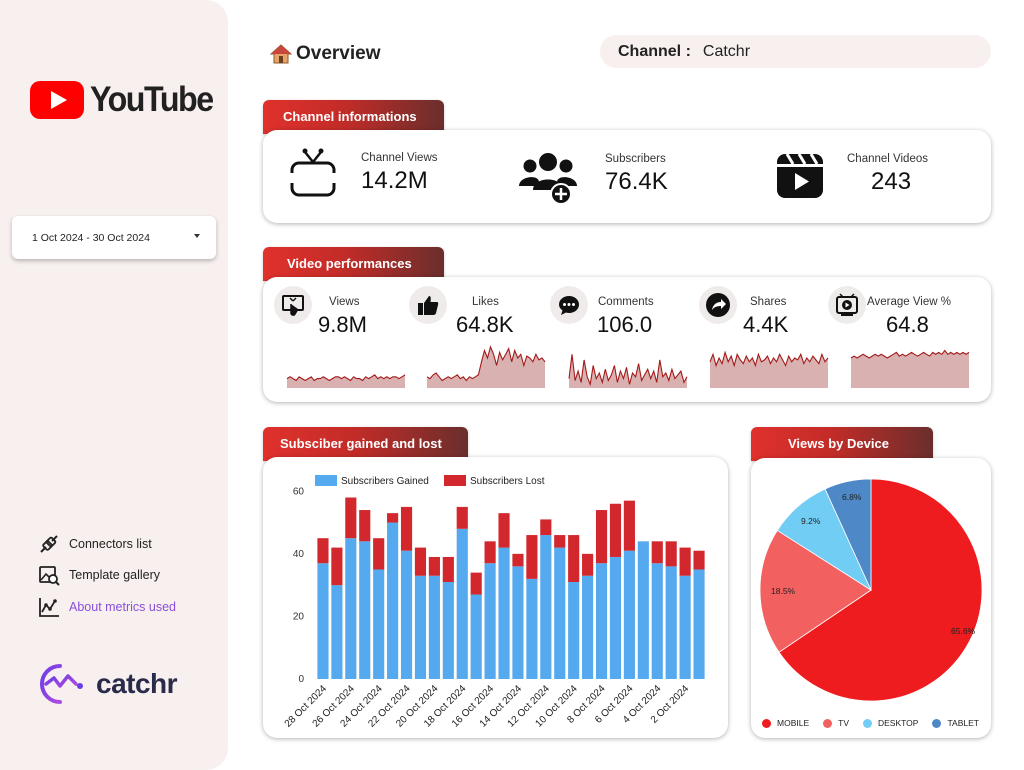 This screenshot has height=770, width=1024. Describe the element at coordinates (569, 305) in the screenshot. I see `comment-icon` at that location.